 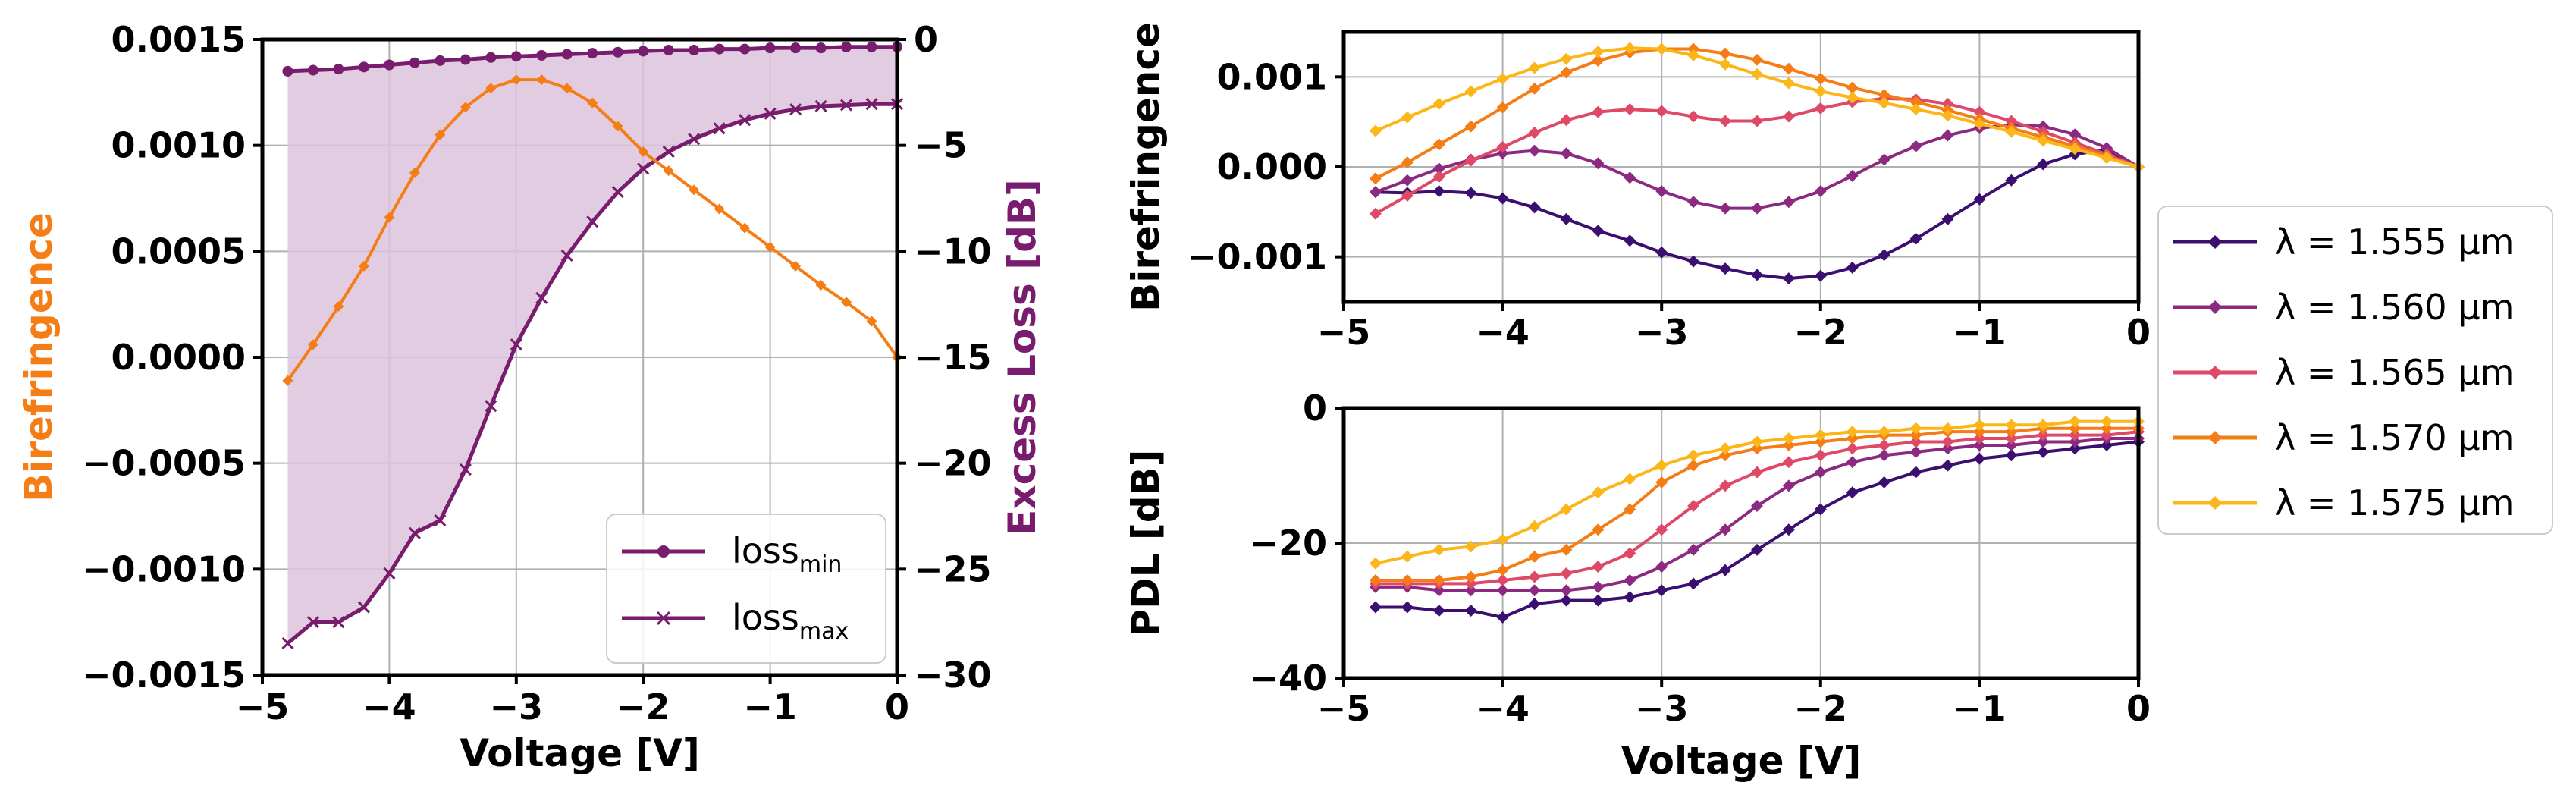 What do you see at coordinates (178, 39) in the screenshot?
I see `y-tick-label: 0.0015` at bounding box center [178, 39].